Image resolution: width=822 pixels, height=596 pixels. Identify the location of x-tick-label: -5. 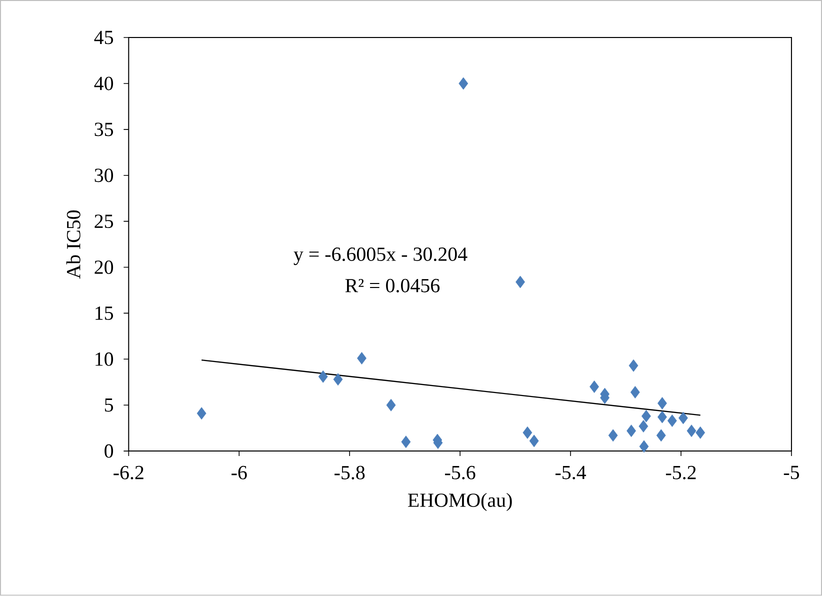
(792, 473).